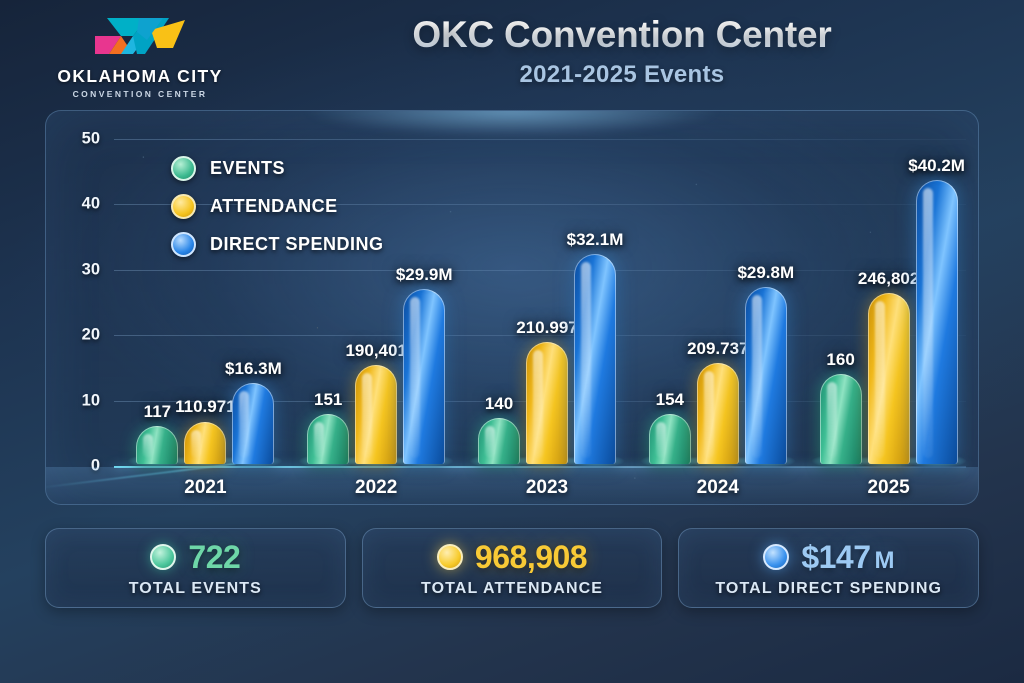 Image resolution: width=1024 pixels, height=683 pixels. I want to click on bar-attendance-2025, so click(888, 378).